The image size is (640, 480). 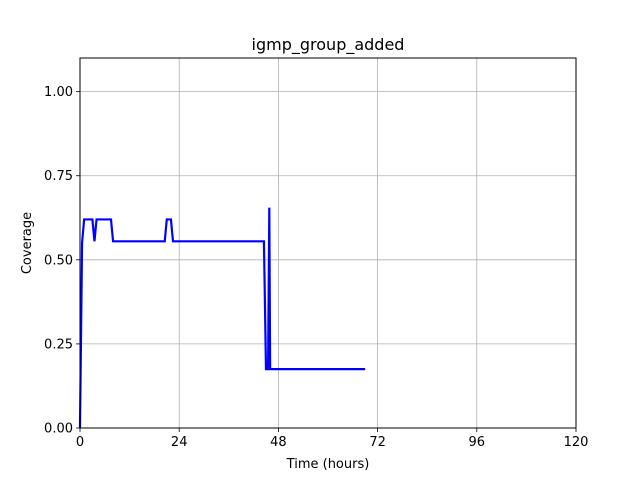 What do you see at coordinates (576, 442) in the screenshot?
I see `x-tick-label: 120` at bounding box center [576, 442].